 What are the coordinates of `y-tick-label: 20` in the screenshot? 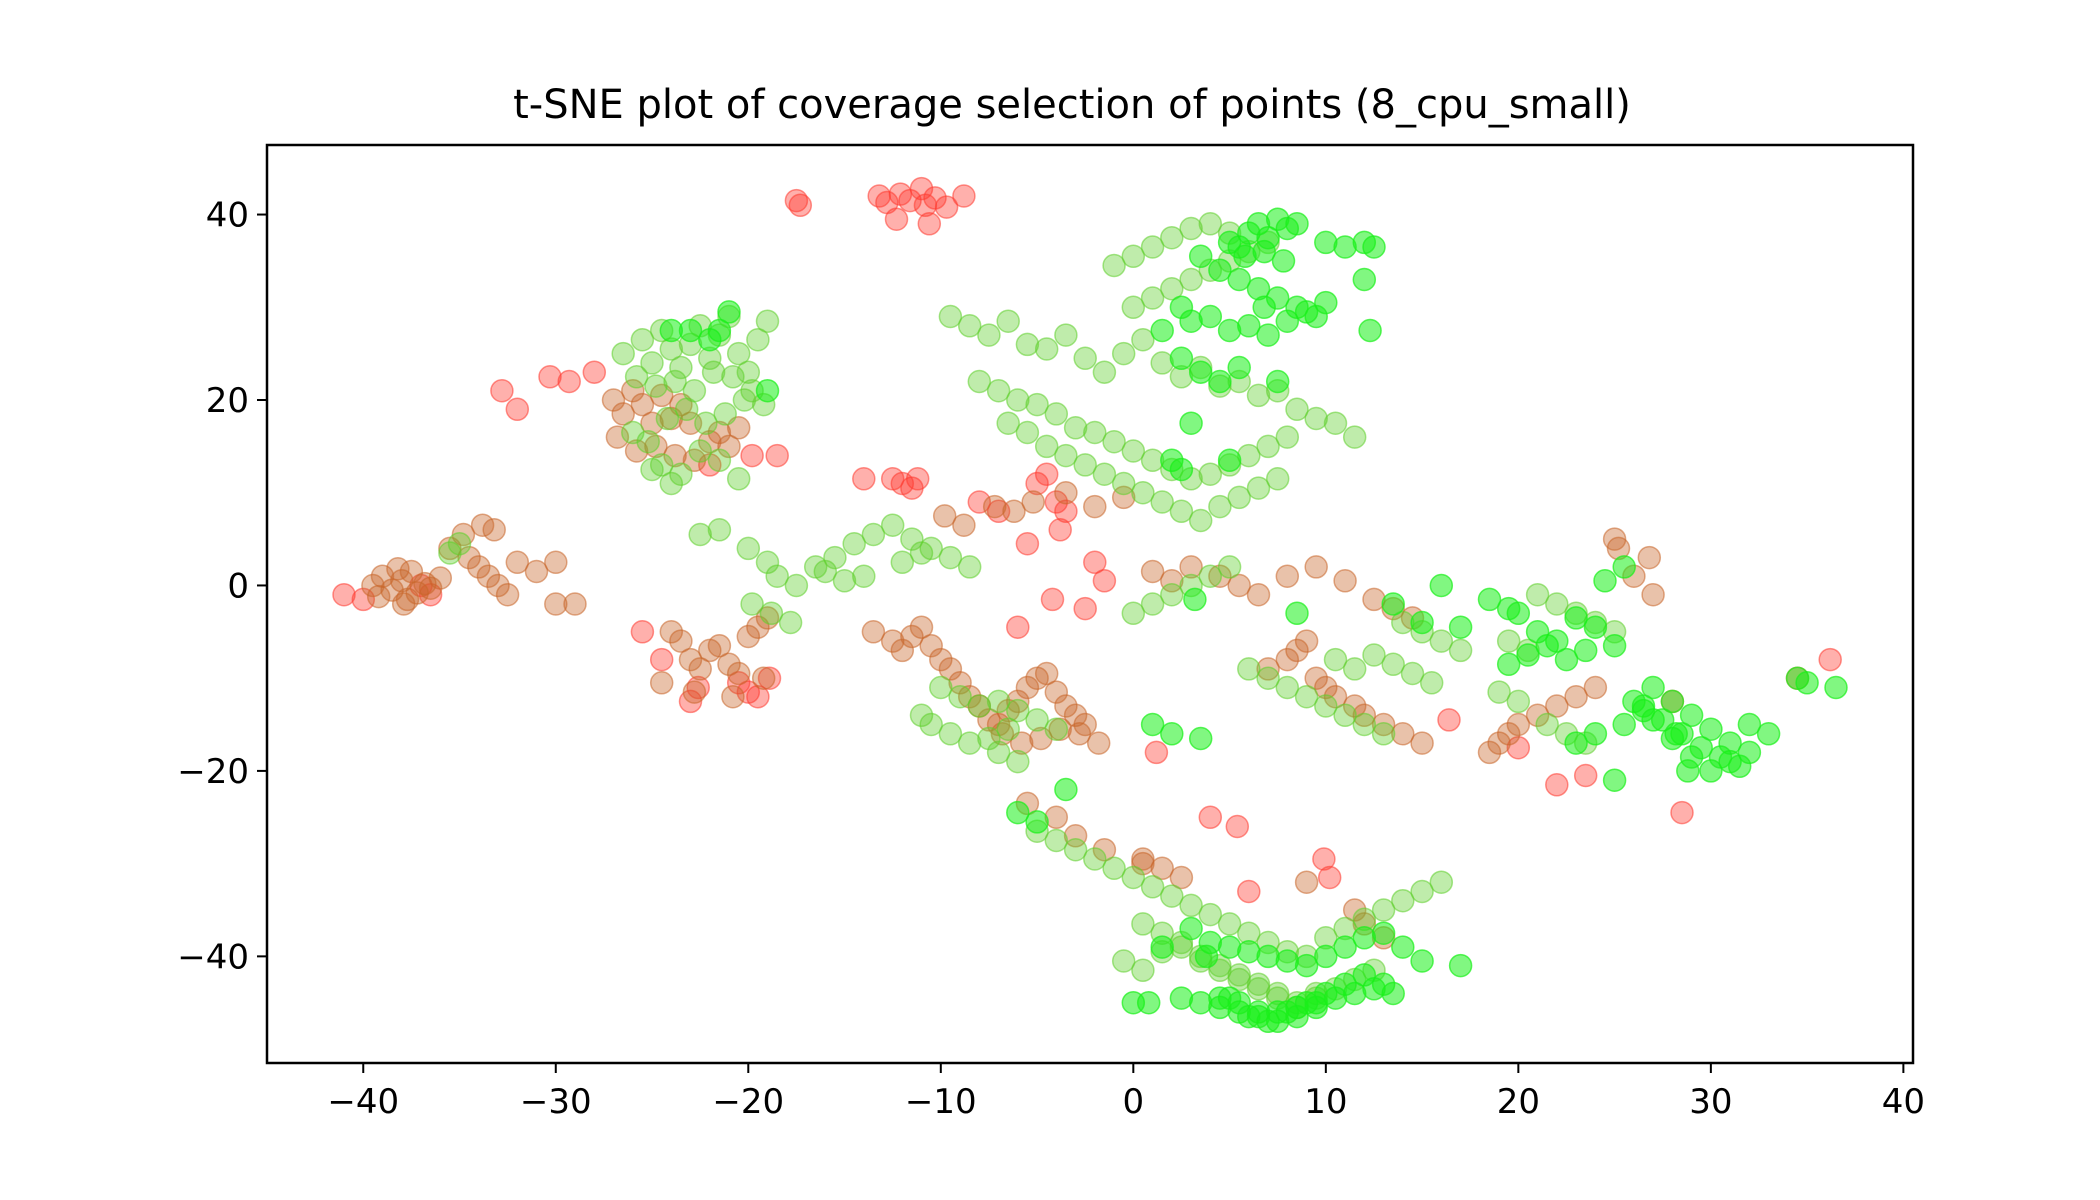 It's located at (227, 401).